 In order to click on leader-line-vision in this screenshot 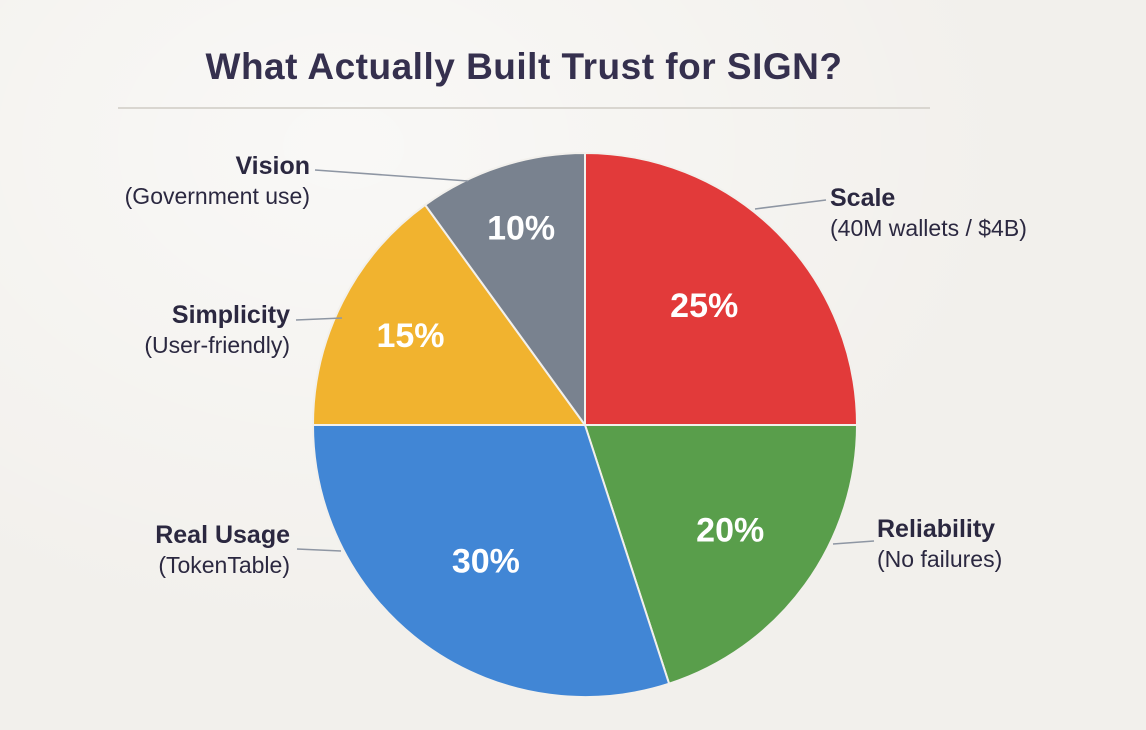, I will do `click(391, 175)`.